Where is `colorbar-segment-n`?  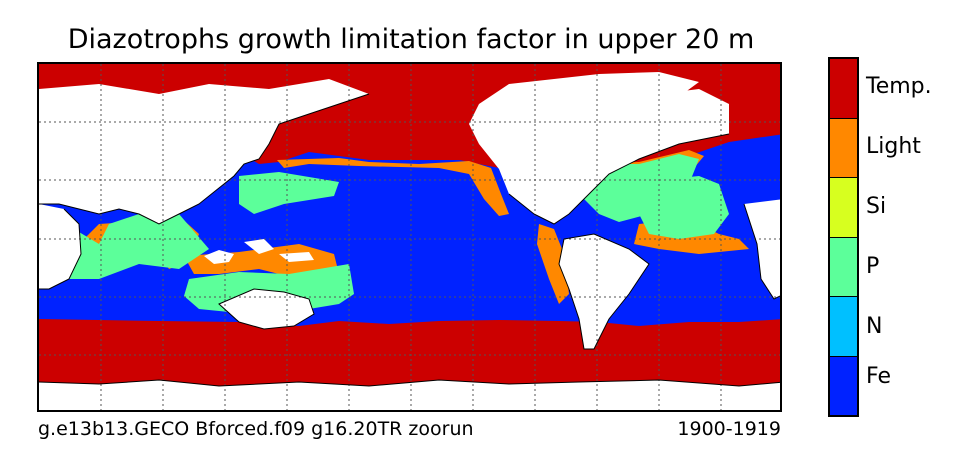 colorbar-segment-n is located at coordinates (843, 327).